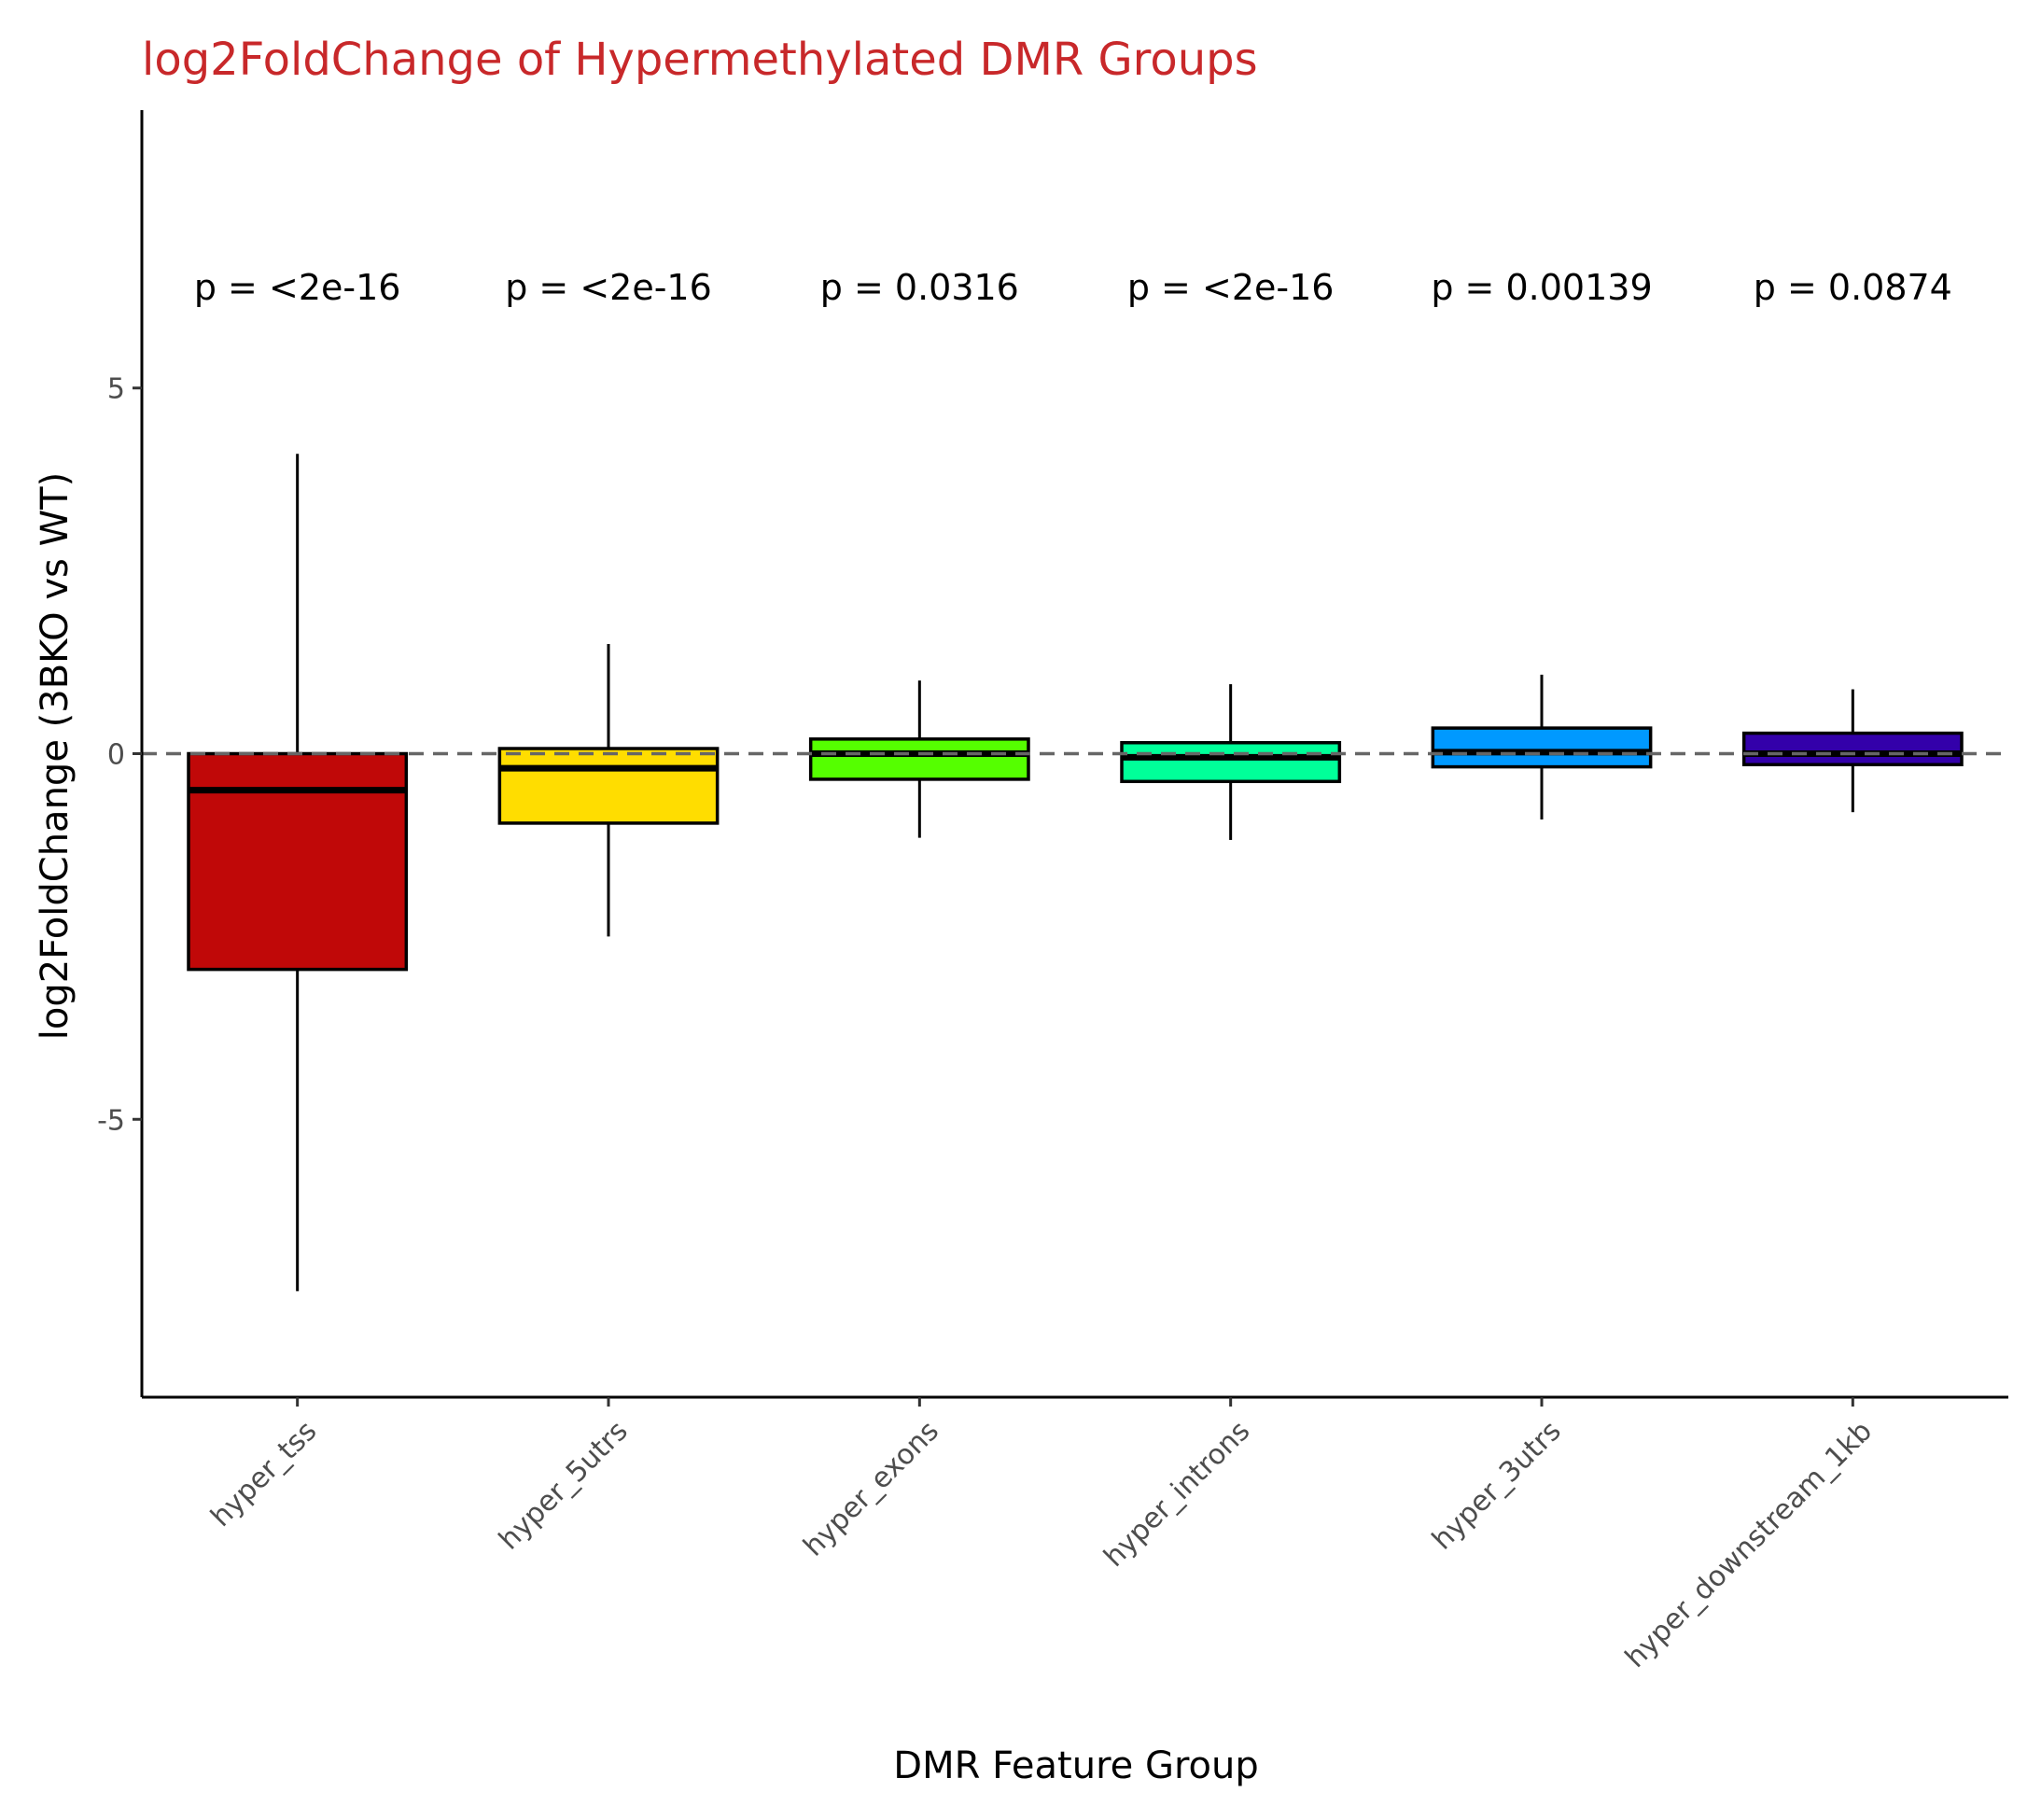 This screenshot has height=1820, width=2041. Describe the element at coordinates (1542, 747) in the screenshot. I see `box-hyper_3utrs` at that location.